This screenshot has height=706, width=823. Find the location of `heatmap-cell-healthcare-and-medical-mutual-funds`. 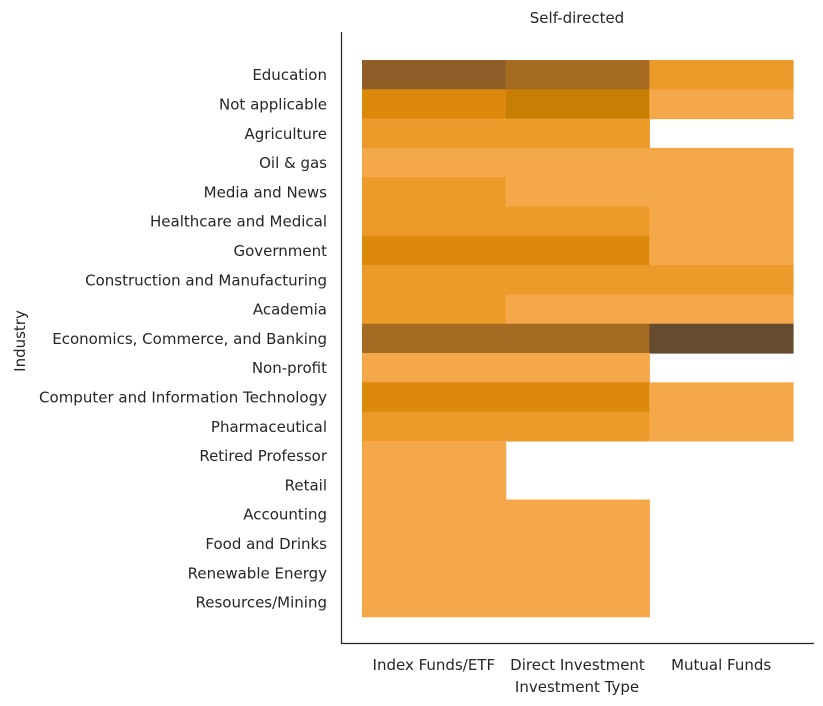

heatmap-cell-healthcare-and-medical-mutual-funds is located at coordinates (721, 221).